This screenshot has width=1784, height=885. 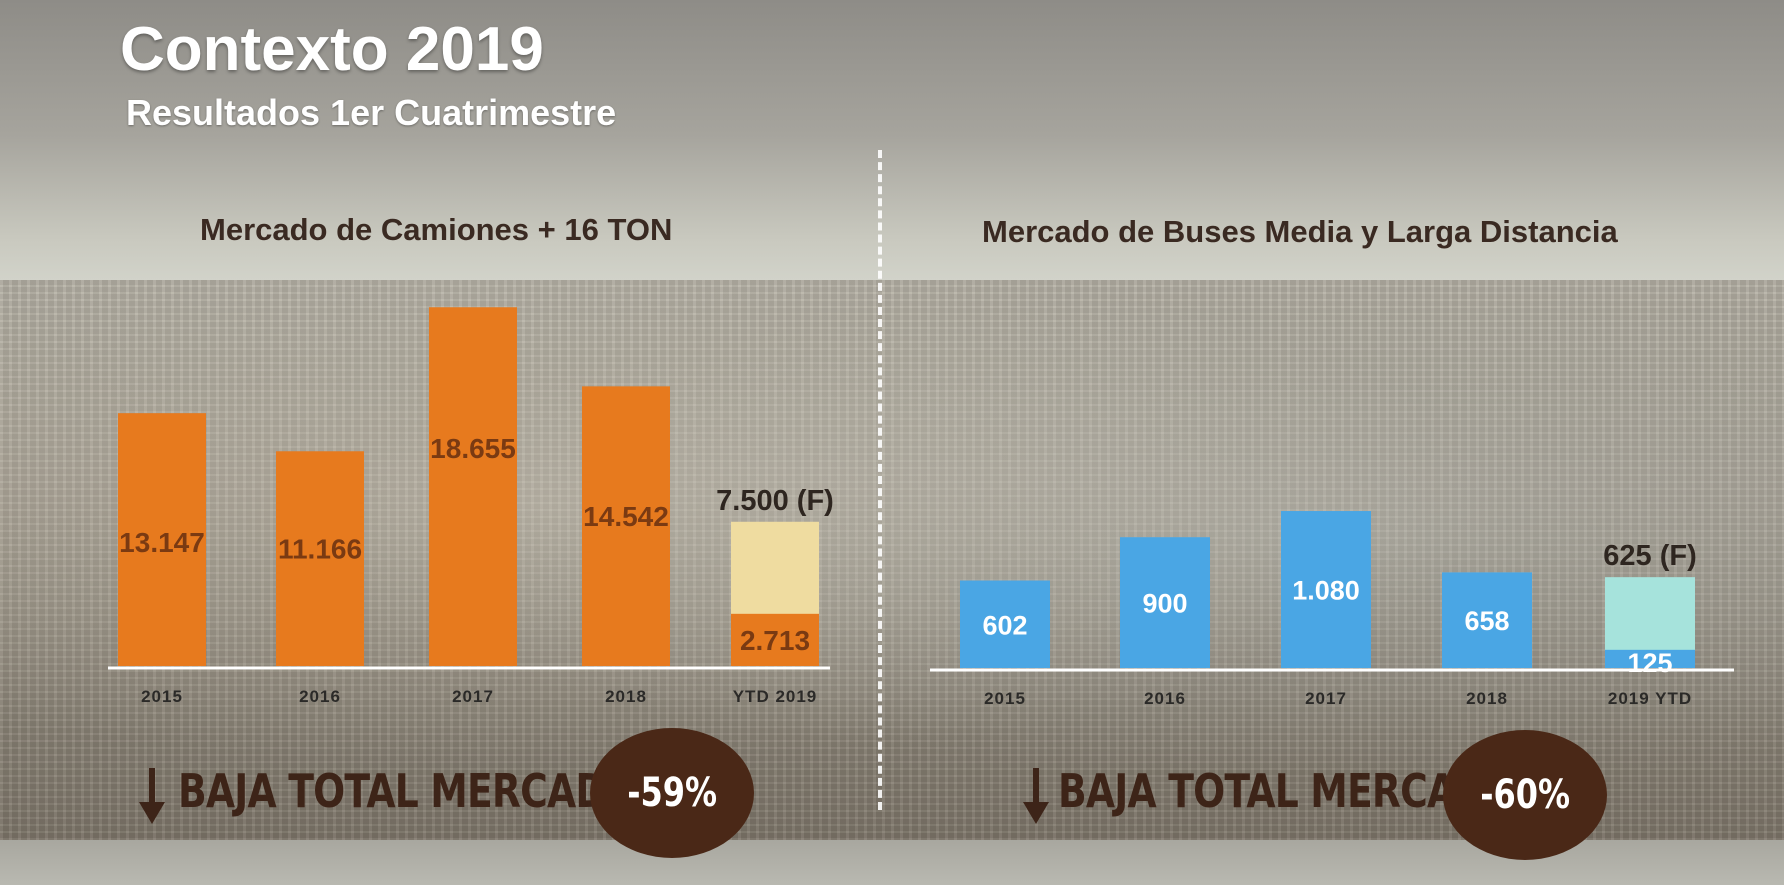 What do you see at coordinates (1649, 663) in the screenshot?
I see `buses-data-label: 125` at bounding box center [1649, 663].